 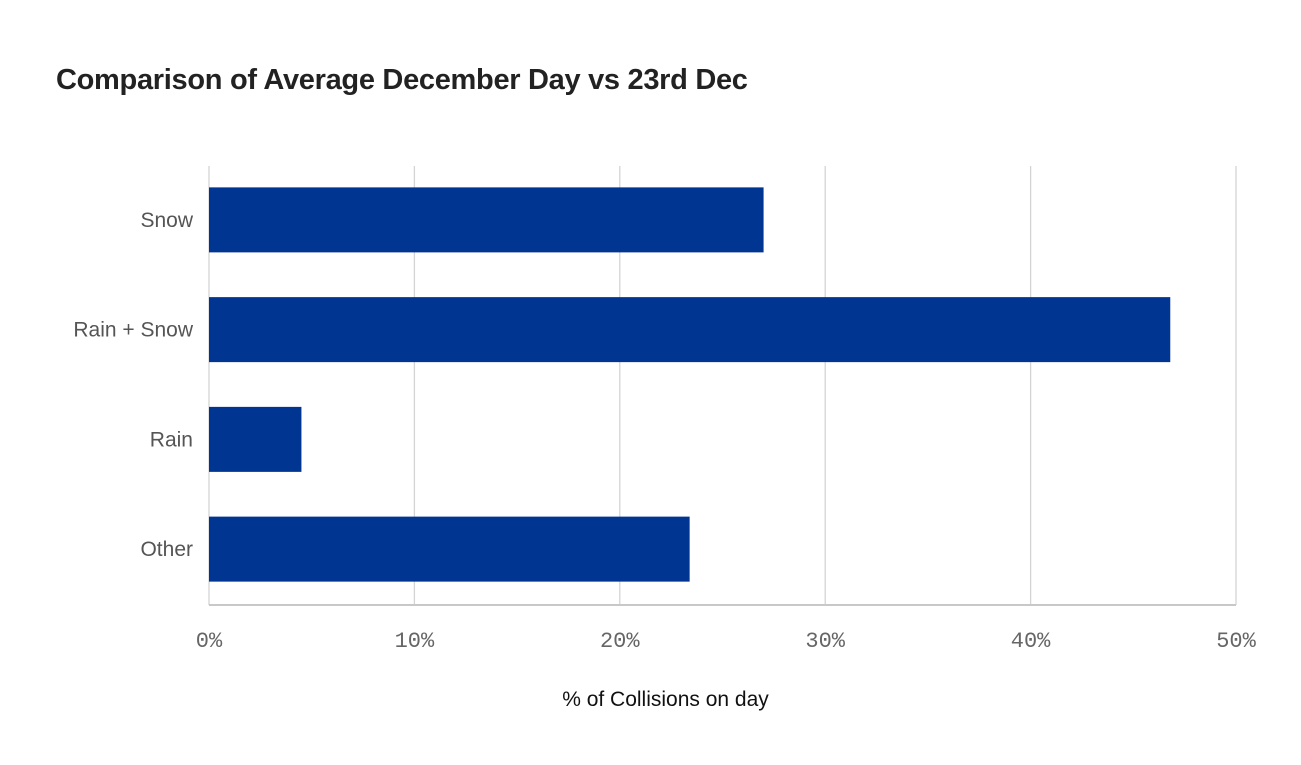 What do you see at coordinates (255, 439) in the screenshot?
I see `bar-rain` at bounding box center [255, 439].